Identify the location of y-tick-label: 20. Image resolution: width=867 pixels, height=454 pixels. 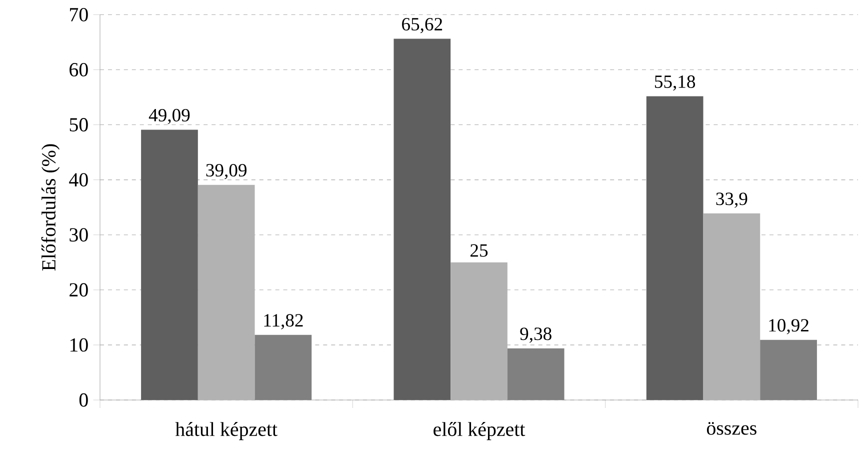
(79, 290).